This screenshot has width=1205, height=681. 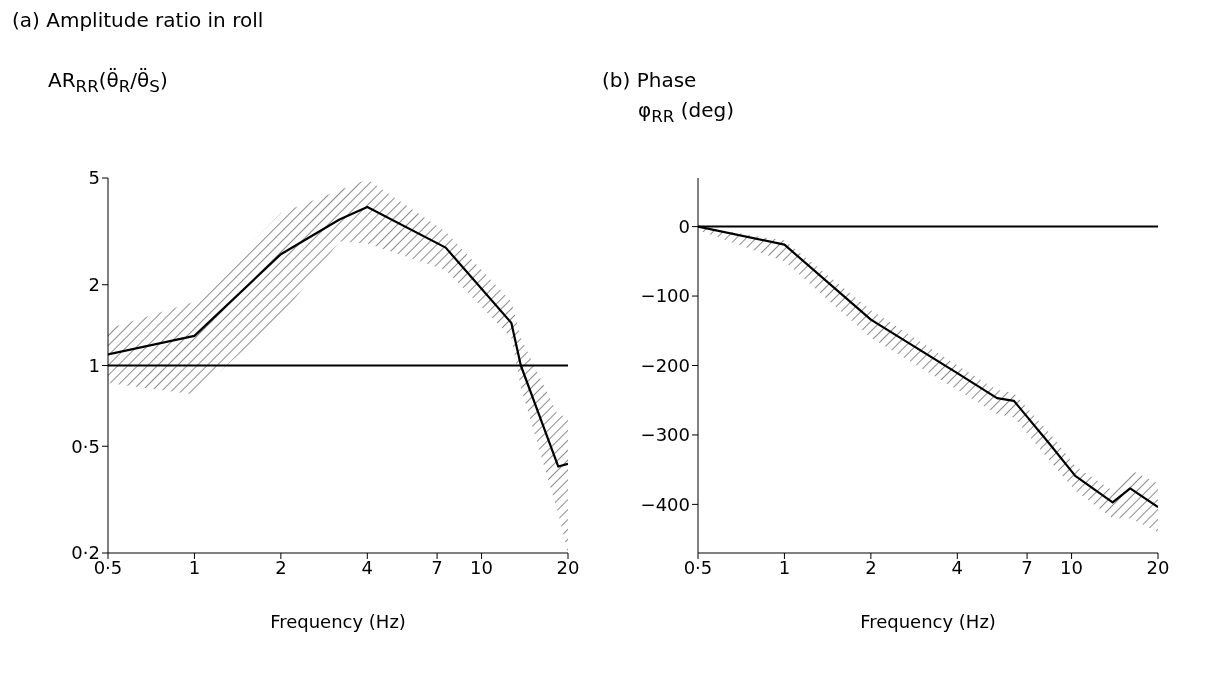 I want to click on y-tick-label: 0·5, so click(x=85, y=446).